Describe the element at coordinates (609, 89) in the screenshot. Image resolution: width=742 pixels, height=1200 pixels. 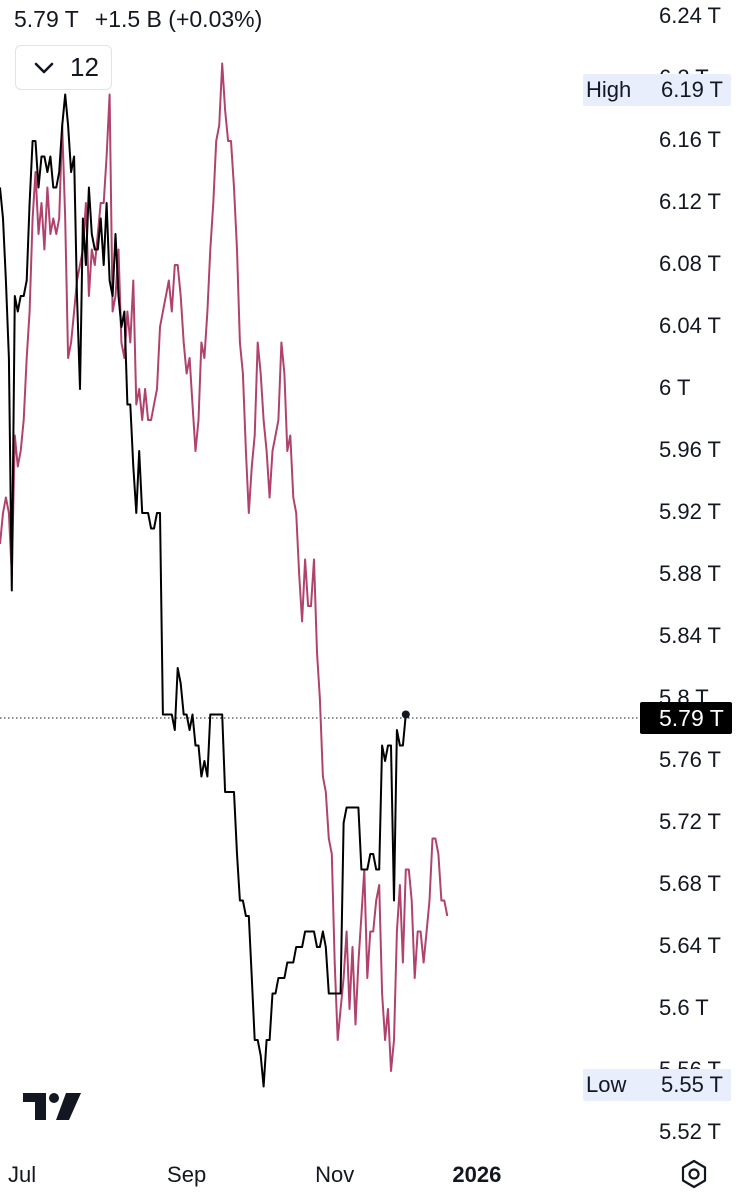
I see `high-label: High` at that location.